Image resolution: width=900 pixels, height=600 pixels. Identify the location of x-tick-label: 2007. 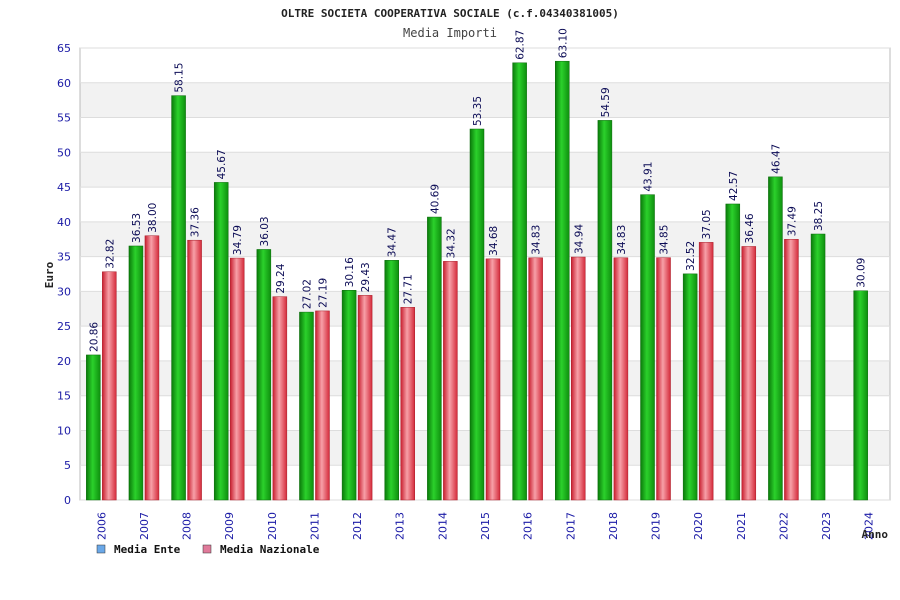
(144, 526).